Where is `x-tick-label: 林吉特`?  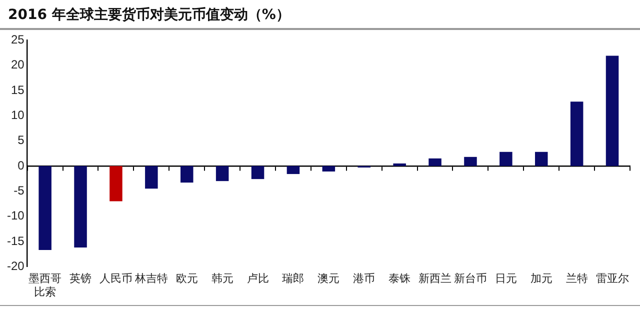 x-tick-label: 林吉特 is located at coordinates (151, 279).